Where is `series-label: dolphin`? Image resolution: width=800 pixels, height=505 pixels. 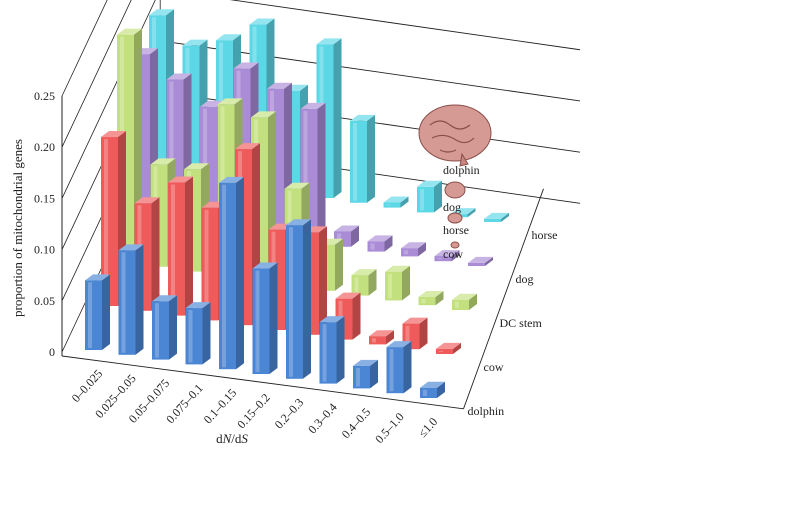
series-label: dolphin is located at coordinates (486, 411).